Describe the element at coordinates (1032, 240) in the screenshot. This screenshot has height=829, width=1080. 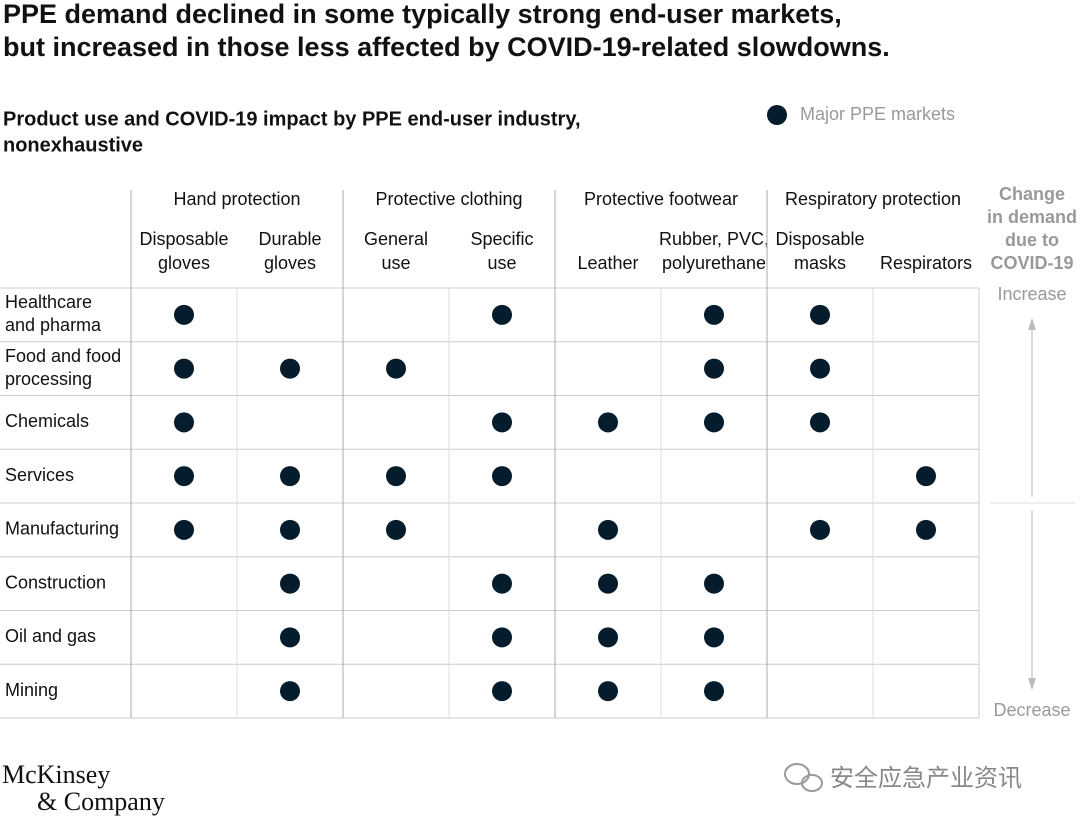
I see `demand-header: due to` at that location.